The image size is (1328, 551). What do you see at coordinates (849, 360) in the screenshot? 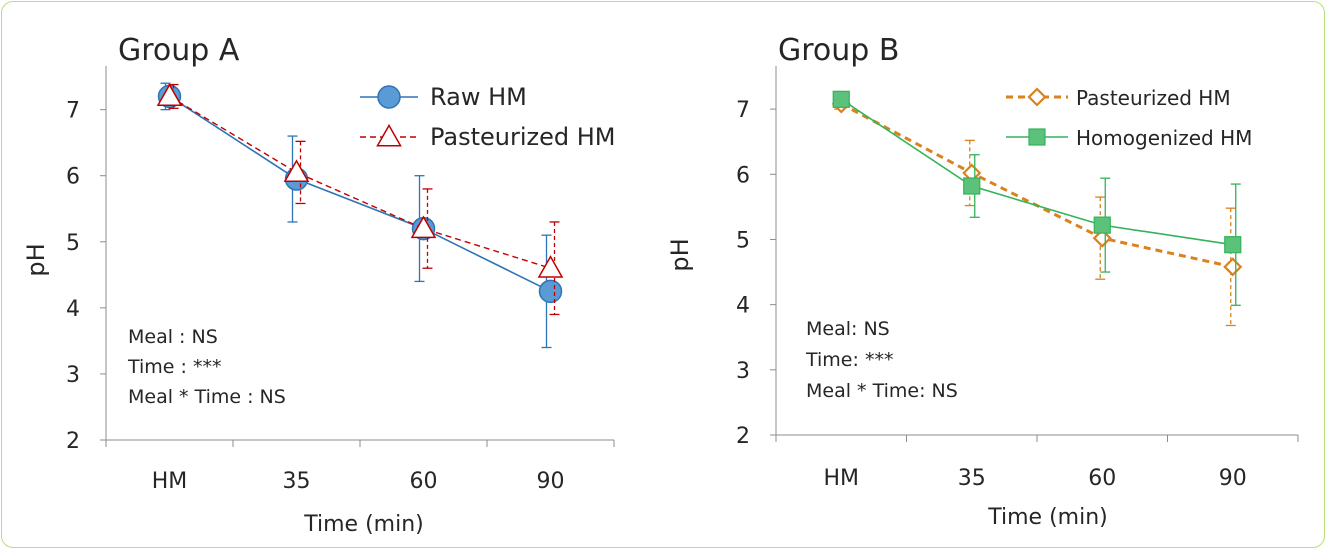
I see `stat-annotation: Time: ***` at bounding box center [849, 360].